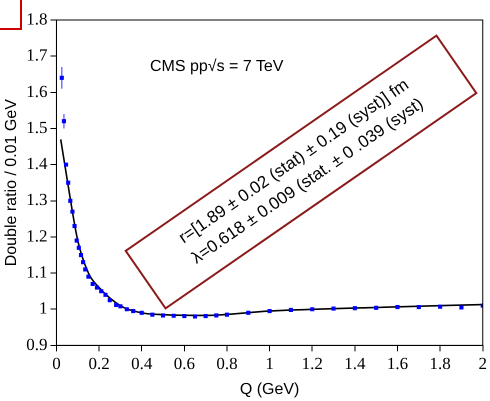 Image resolution: width=490 pixels, height=401 pixels. What do you see at coordinates (142, 364) in the screenshot?
I see `x-tick-label: 0.4` at bounding box center [142, 364].